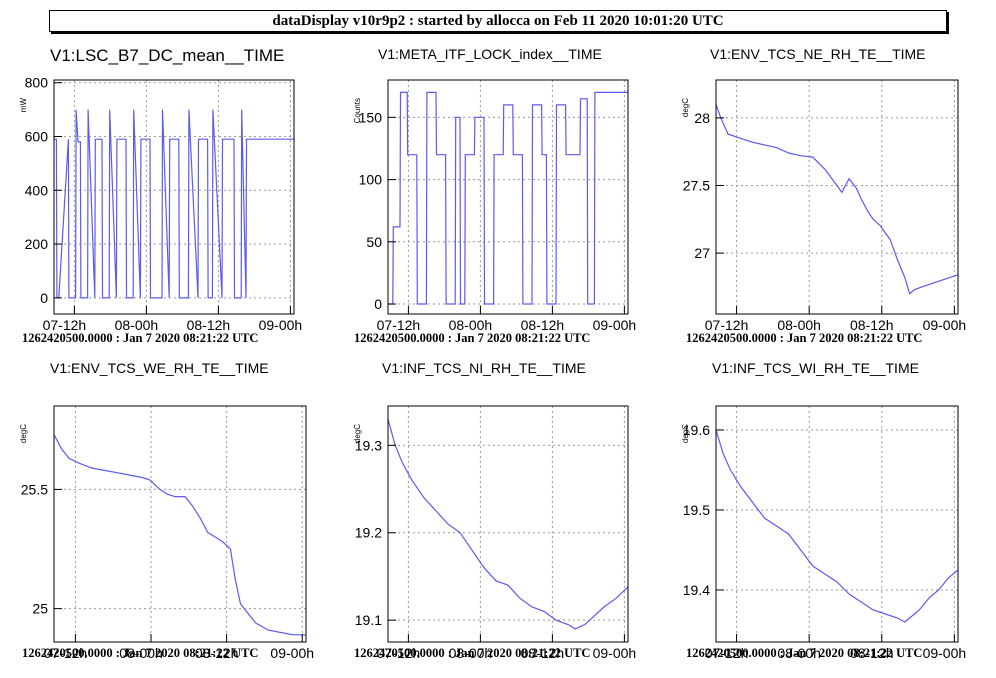 This screenshot has height=678, width=996. Describe the element at coordinates (815, 368) in the screenshot. I see `chart-title: V1:INF_TCS_WI_RH_TE__TIME` at that location.